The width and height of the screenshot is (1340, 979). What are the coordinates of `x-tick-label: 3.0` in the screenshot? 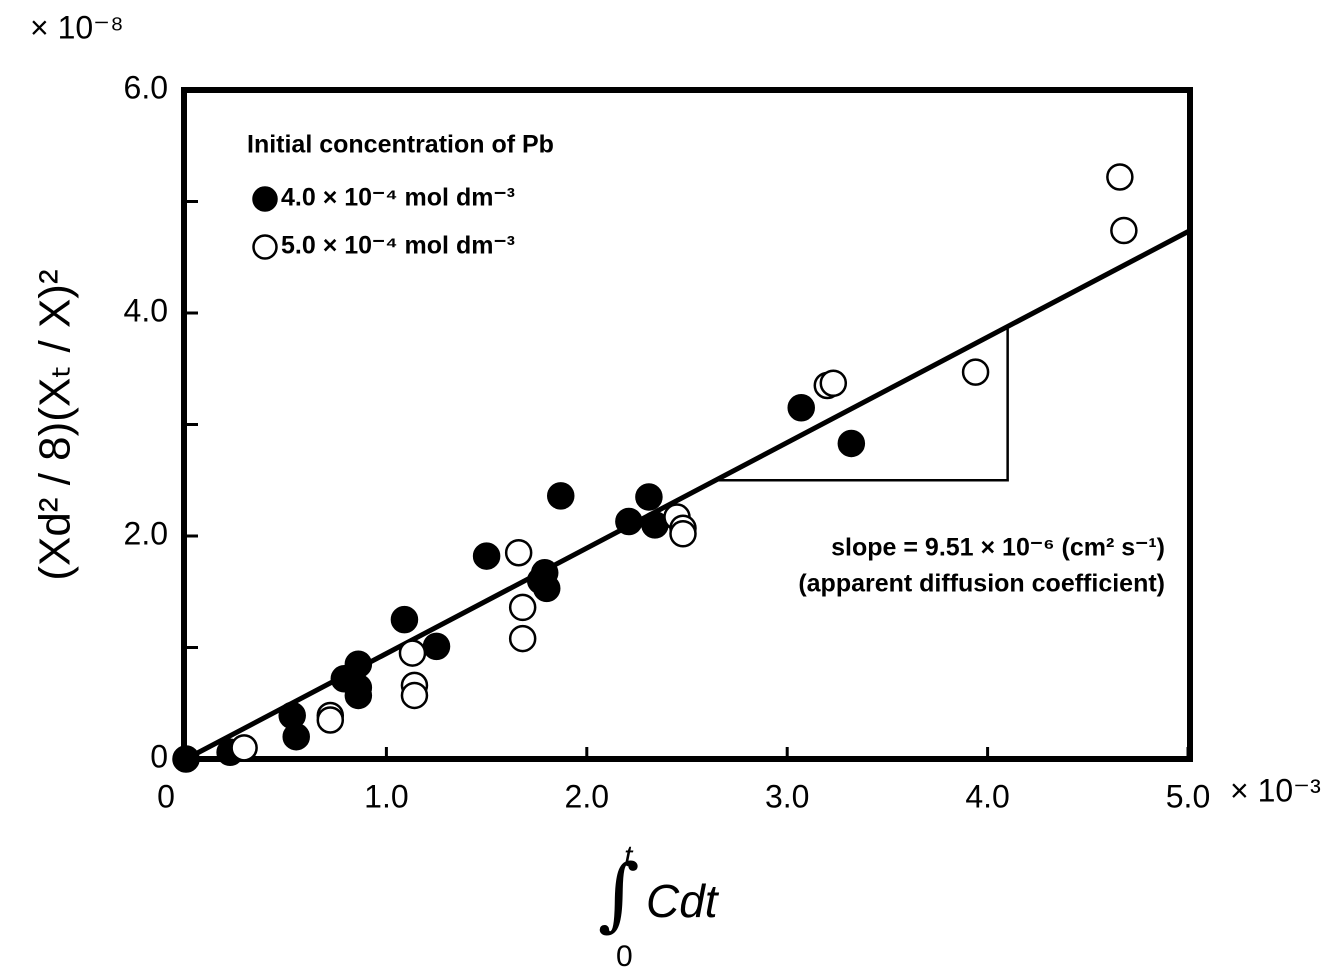 It's located at (787, 796).